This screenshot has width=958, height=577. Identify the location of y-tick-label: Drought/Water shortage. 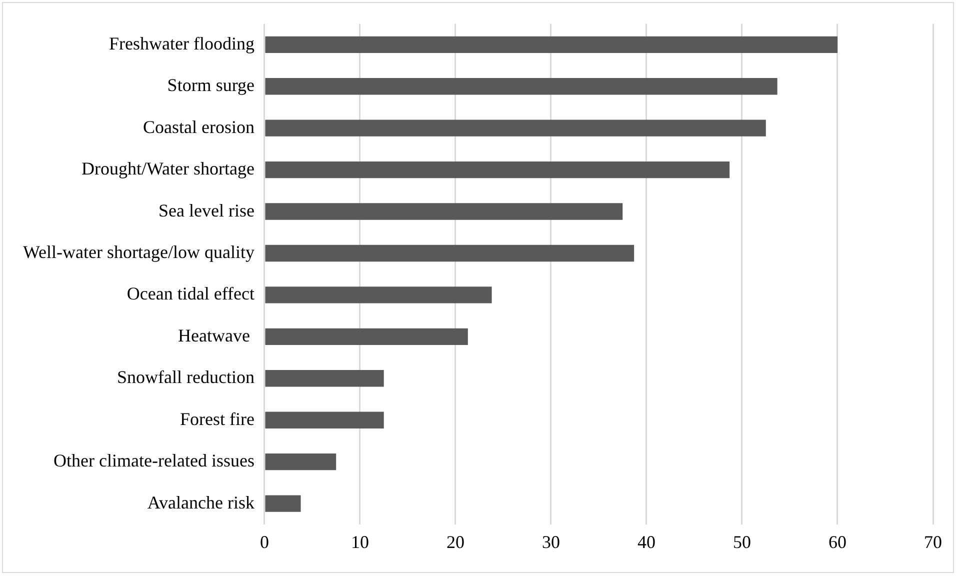
(167, 168).